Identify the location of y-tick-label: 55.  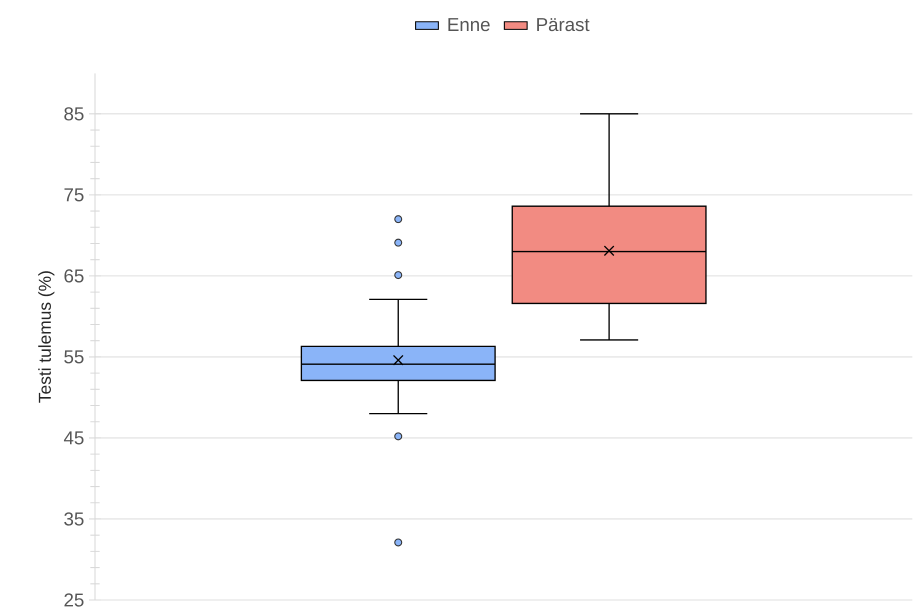
(74, 357).